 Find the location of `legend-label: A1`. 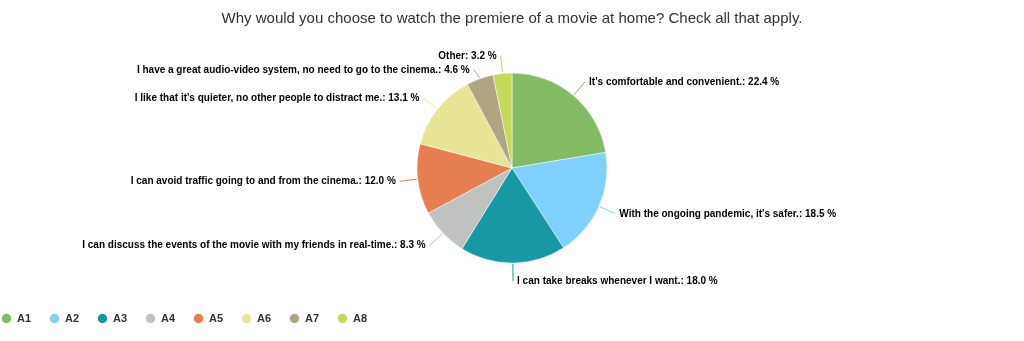

legend-label: A1 is located at coordinates (24, 317).